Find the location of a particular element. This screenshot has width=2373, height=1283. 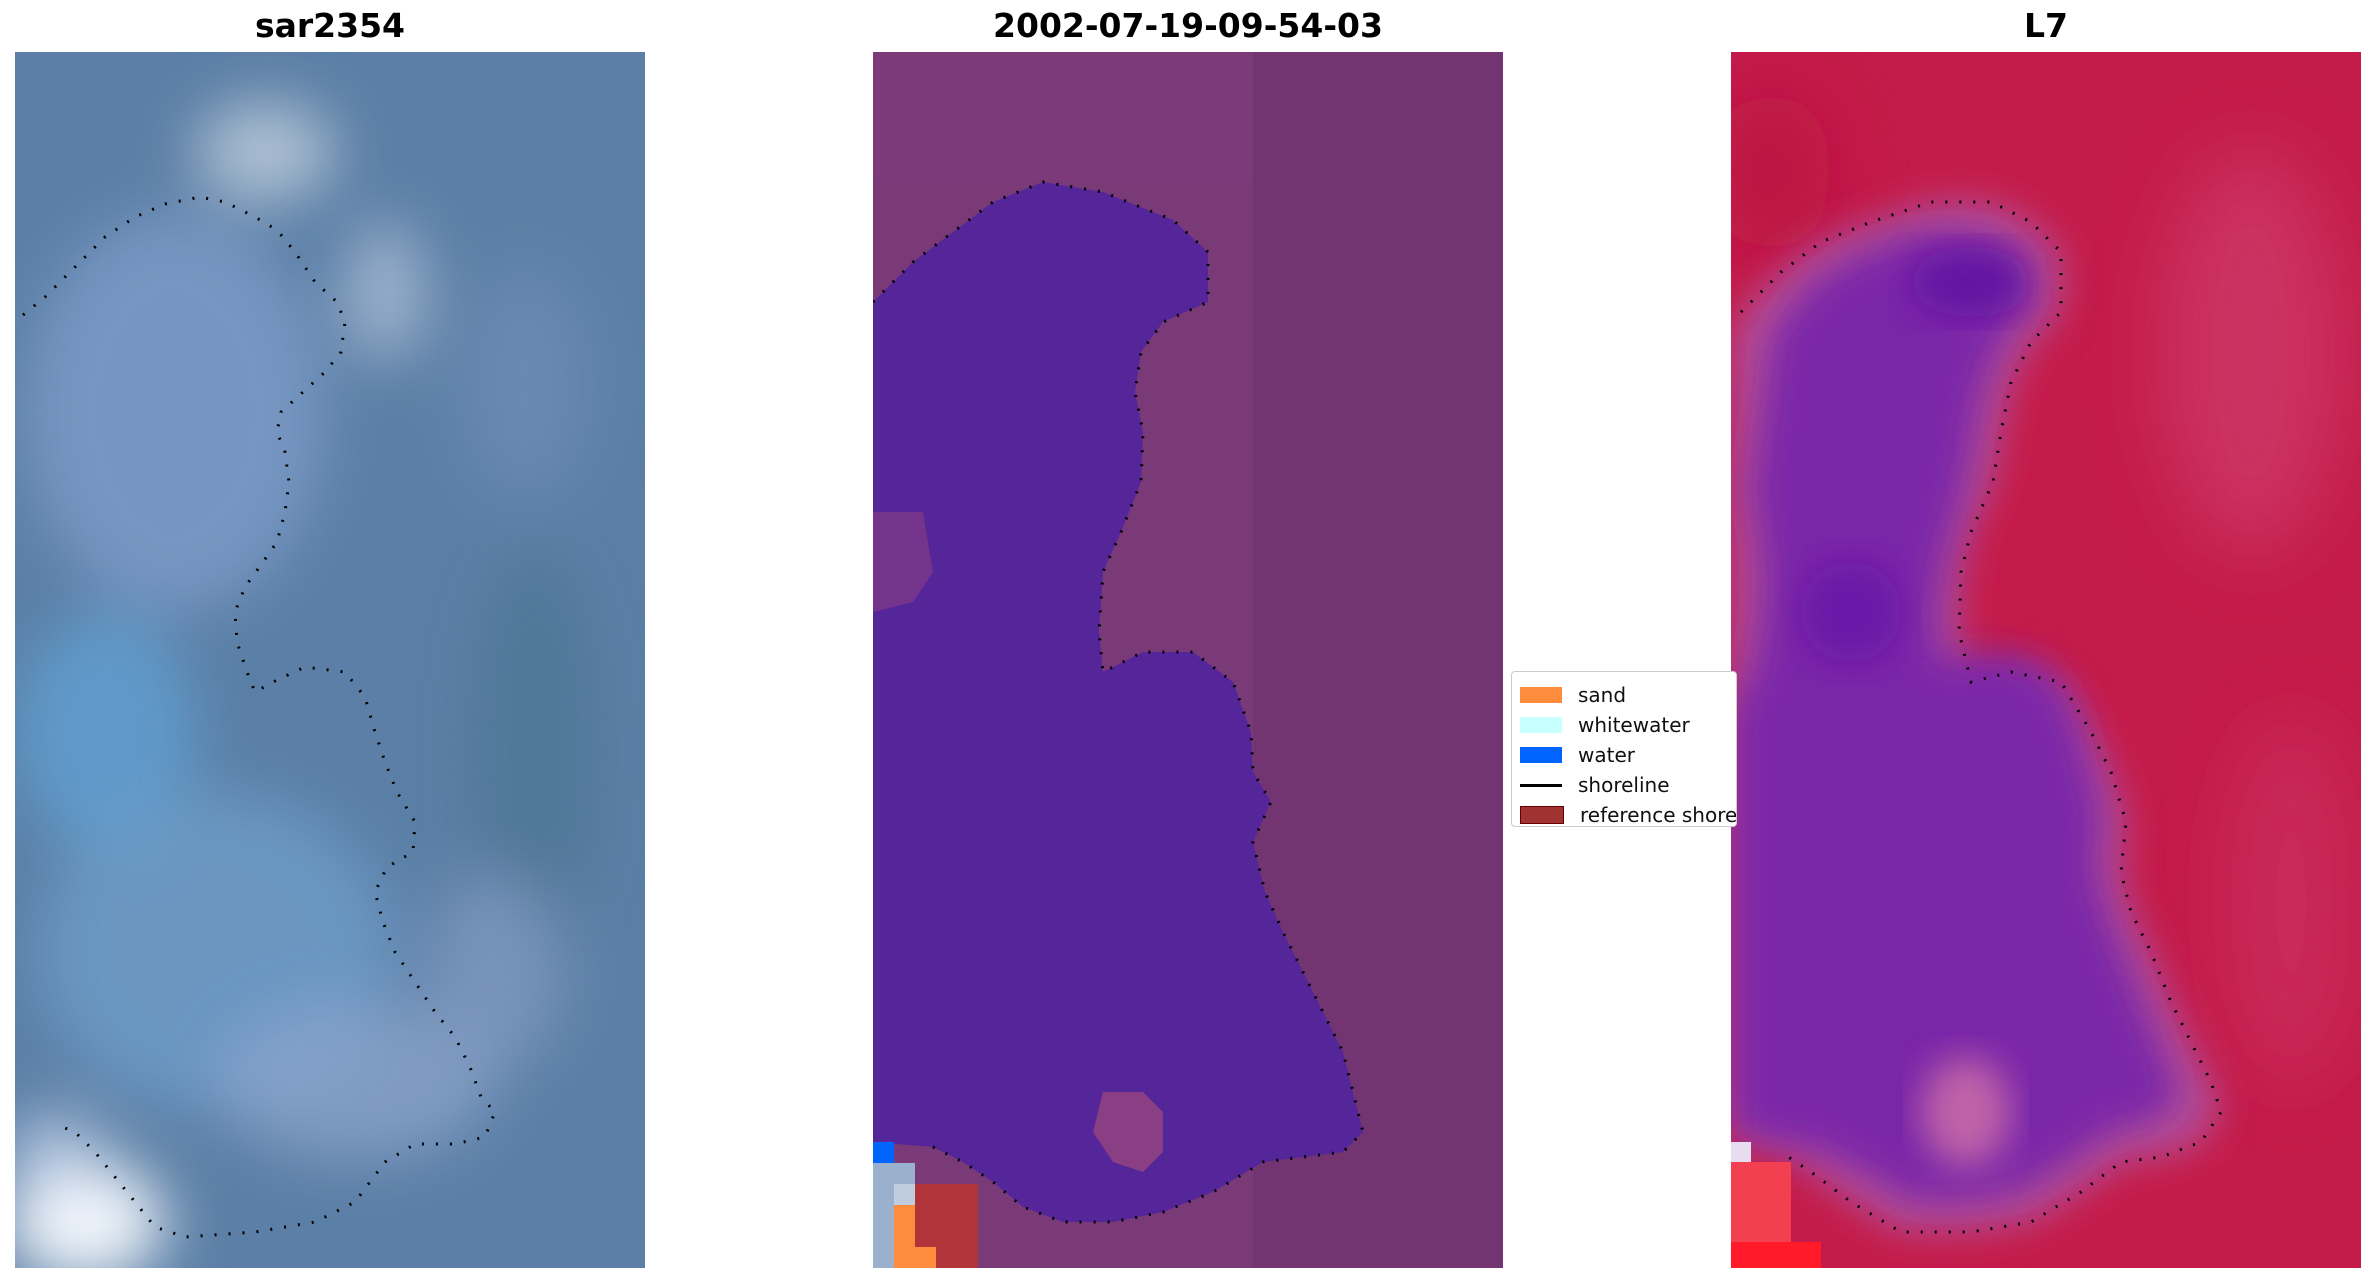

legend-label: shoreline is located at coordinates (1624, 785).